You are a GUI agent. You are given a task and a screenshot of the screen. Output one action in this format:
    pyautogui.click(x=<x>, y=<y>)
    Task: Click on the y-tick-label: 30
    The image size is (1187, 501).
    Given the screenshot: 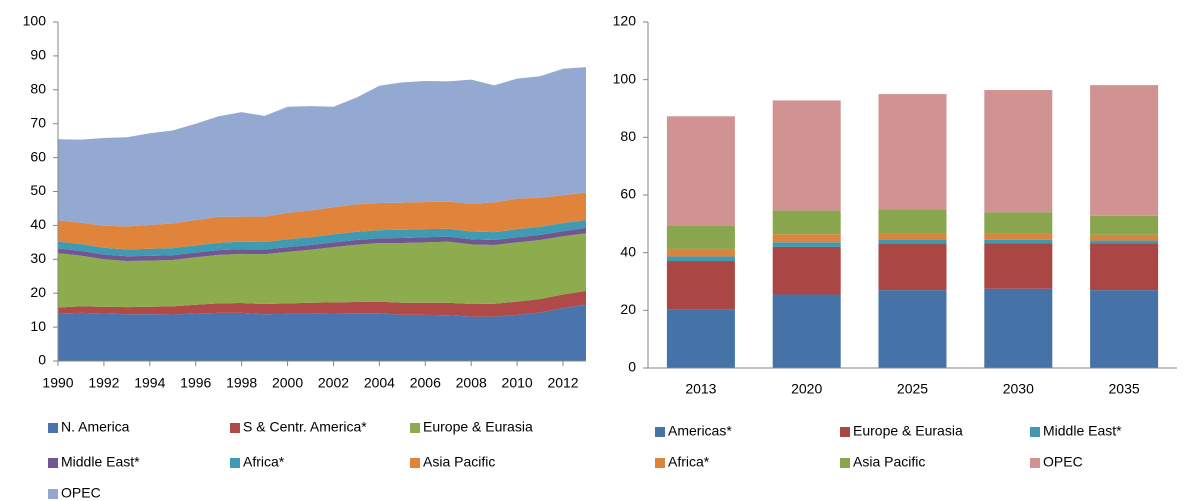 What is the action you would take?
    pyautogui.click(x=38, y=258)
    